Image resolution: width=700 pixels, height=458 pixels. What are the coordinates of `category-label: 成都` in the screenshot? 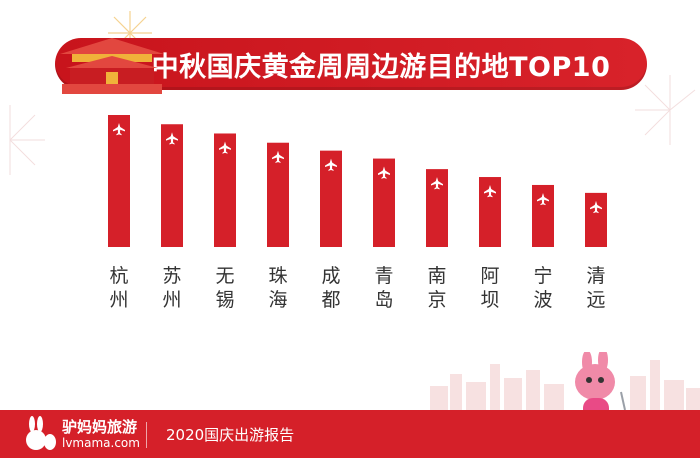 It's located at (330, 288).